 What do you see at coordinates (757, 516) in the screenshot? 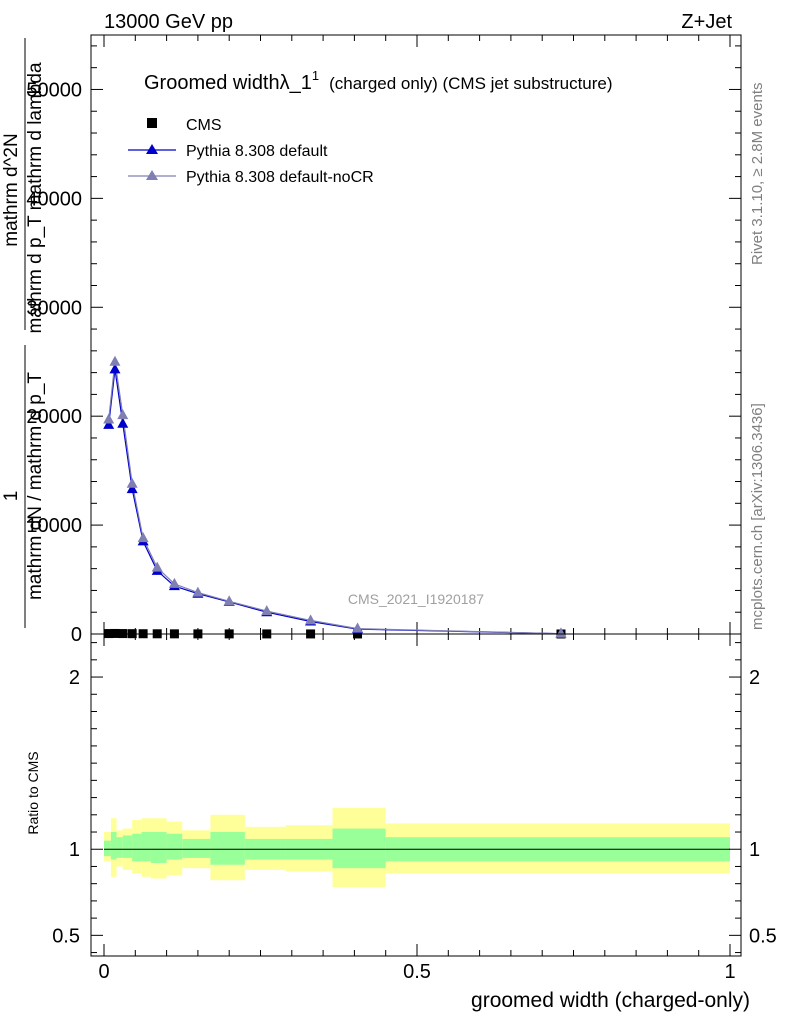
I see `mcplots-label: mcplots.cern.ch [arXiv:1306.3436]` at bounding box center [757, 516].